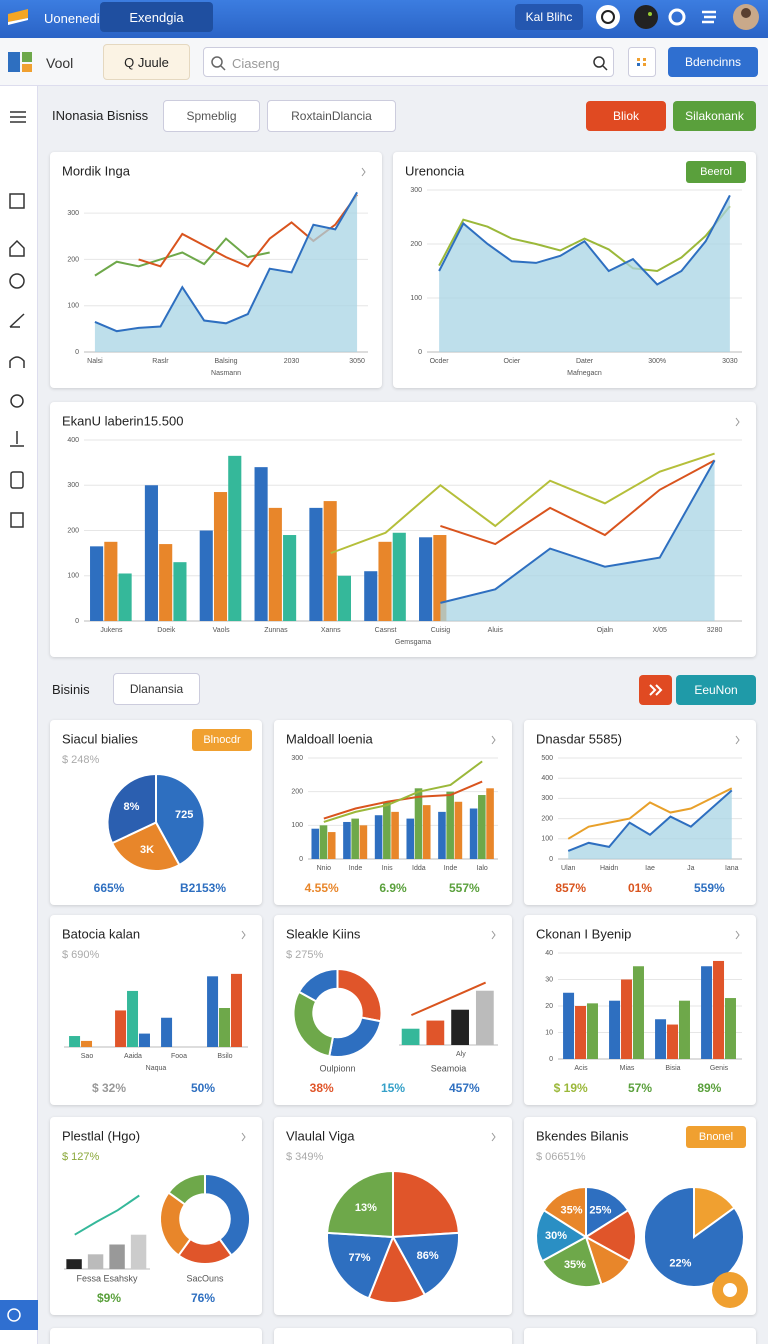 The height and width of the screenshot is (1344, 768). Describe the element at coordinates (715, 630) in the screenshot. I see `x-tick-label: 3280` at that location.